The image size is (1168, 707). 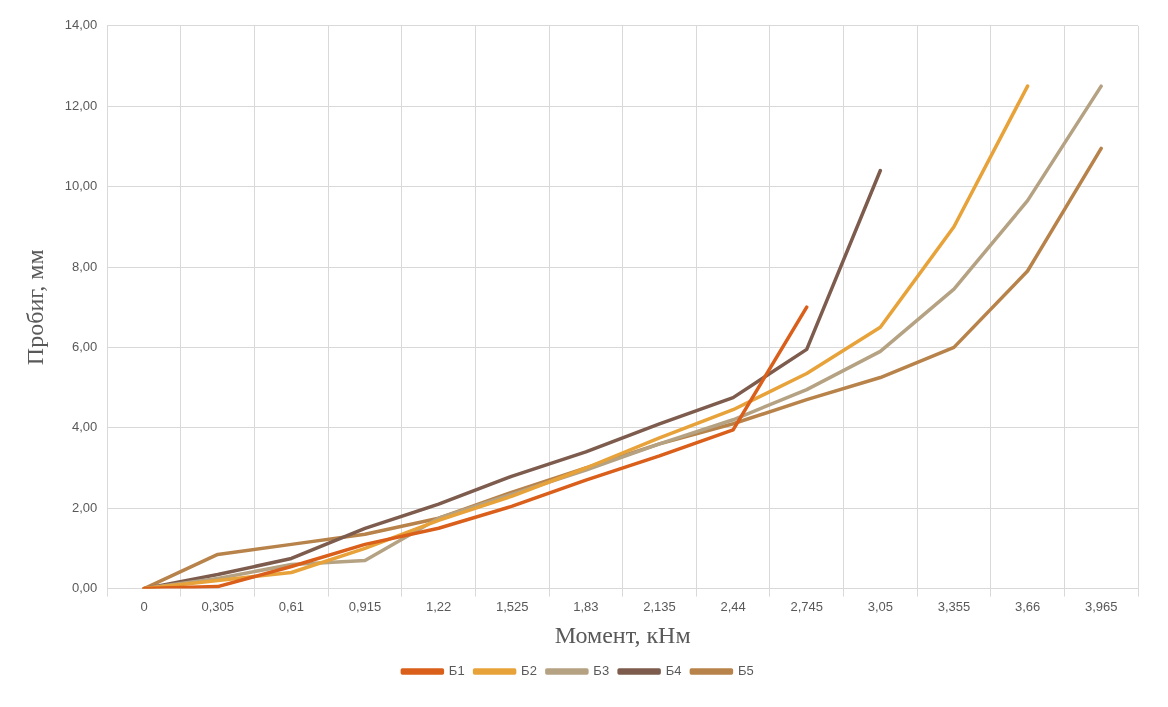 What do you see at coordinates (85, 427) in the screenshot?
I see `y-tick-label: 4,00` at bounding box center [85, 427].